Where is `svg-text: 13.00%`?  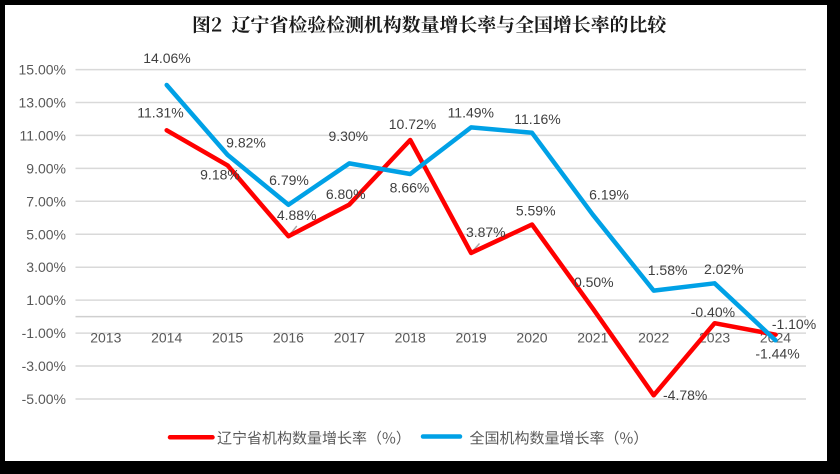 svg-text: 13.00% is located at coordinates (42, 103).